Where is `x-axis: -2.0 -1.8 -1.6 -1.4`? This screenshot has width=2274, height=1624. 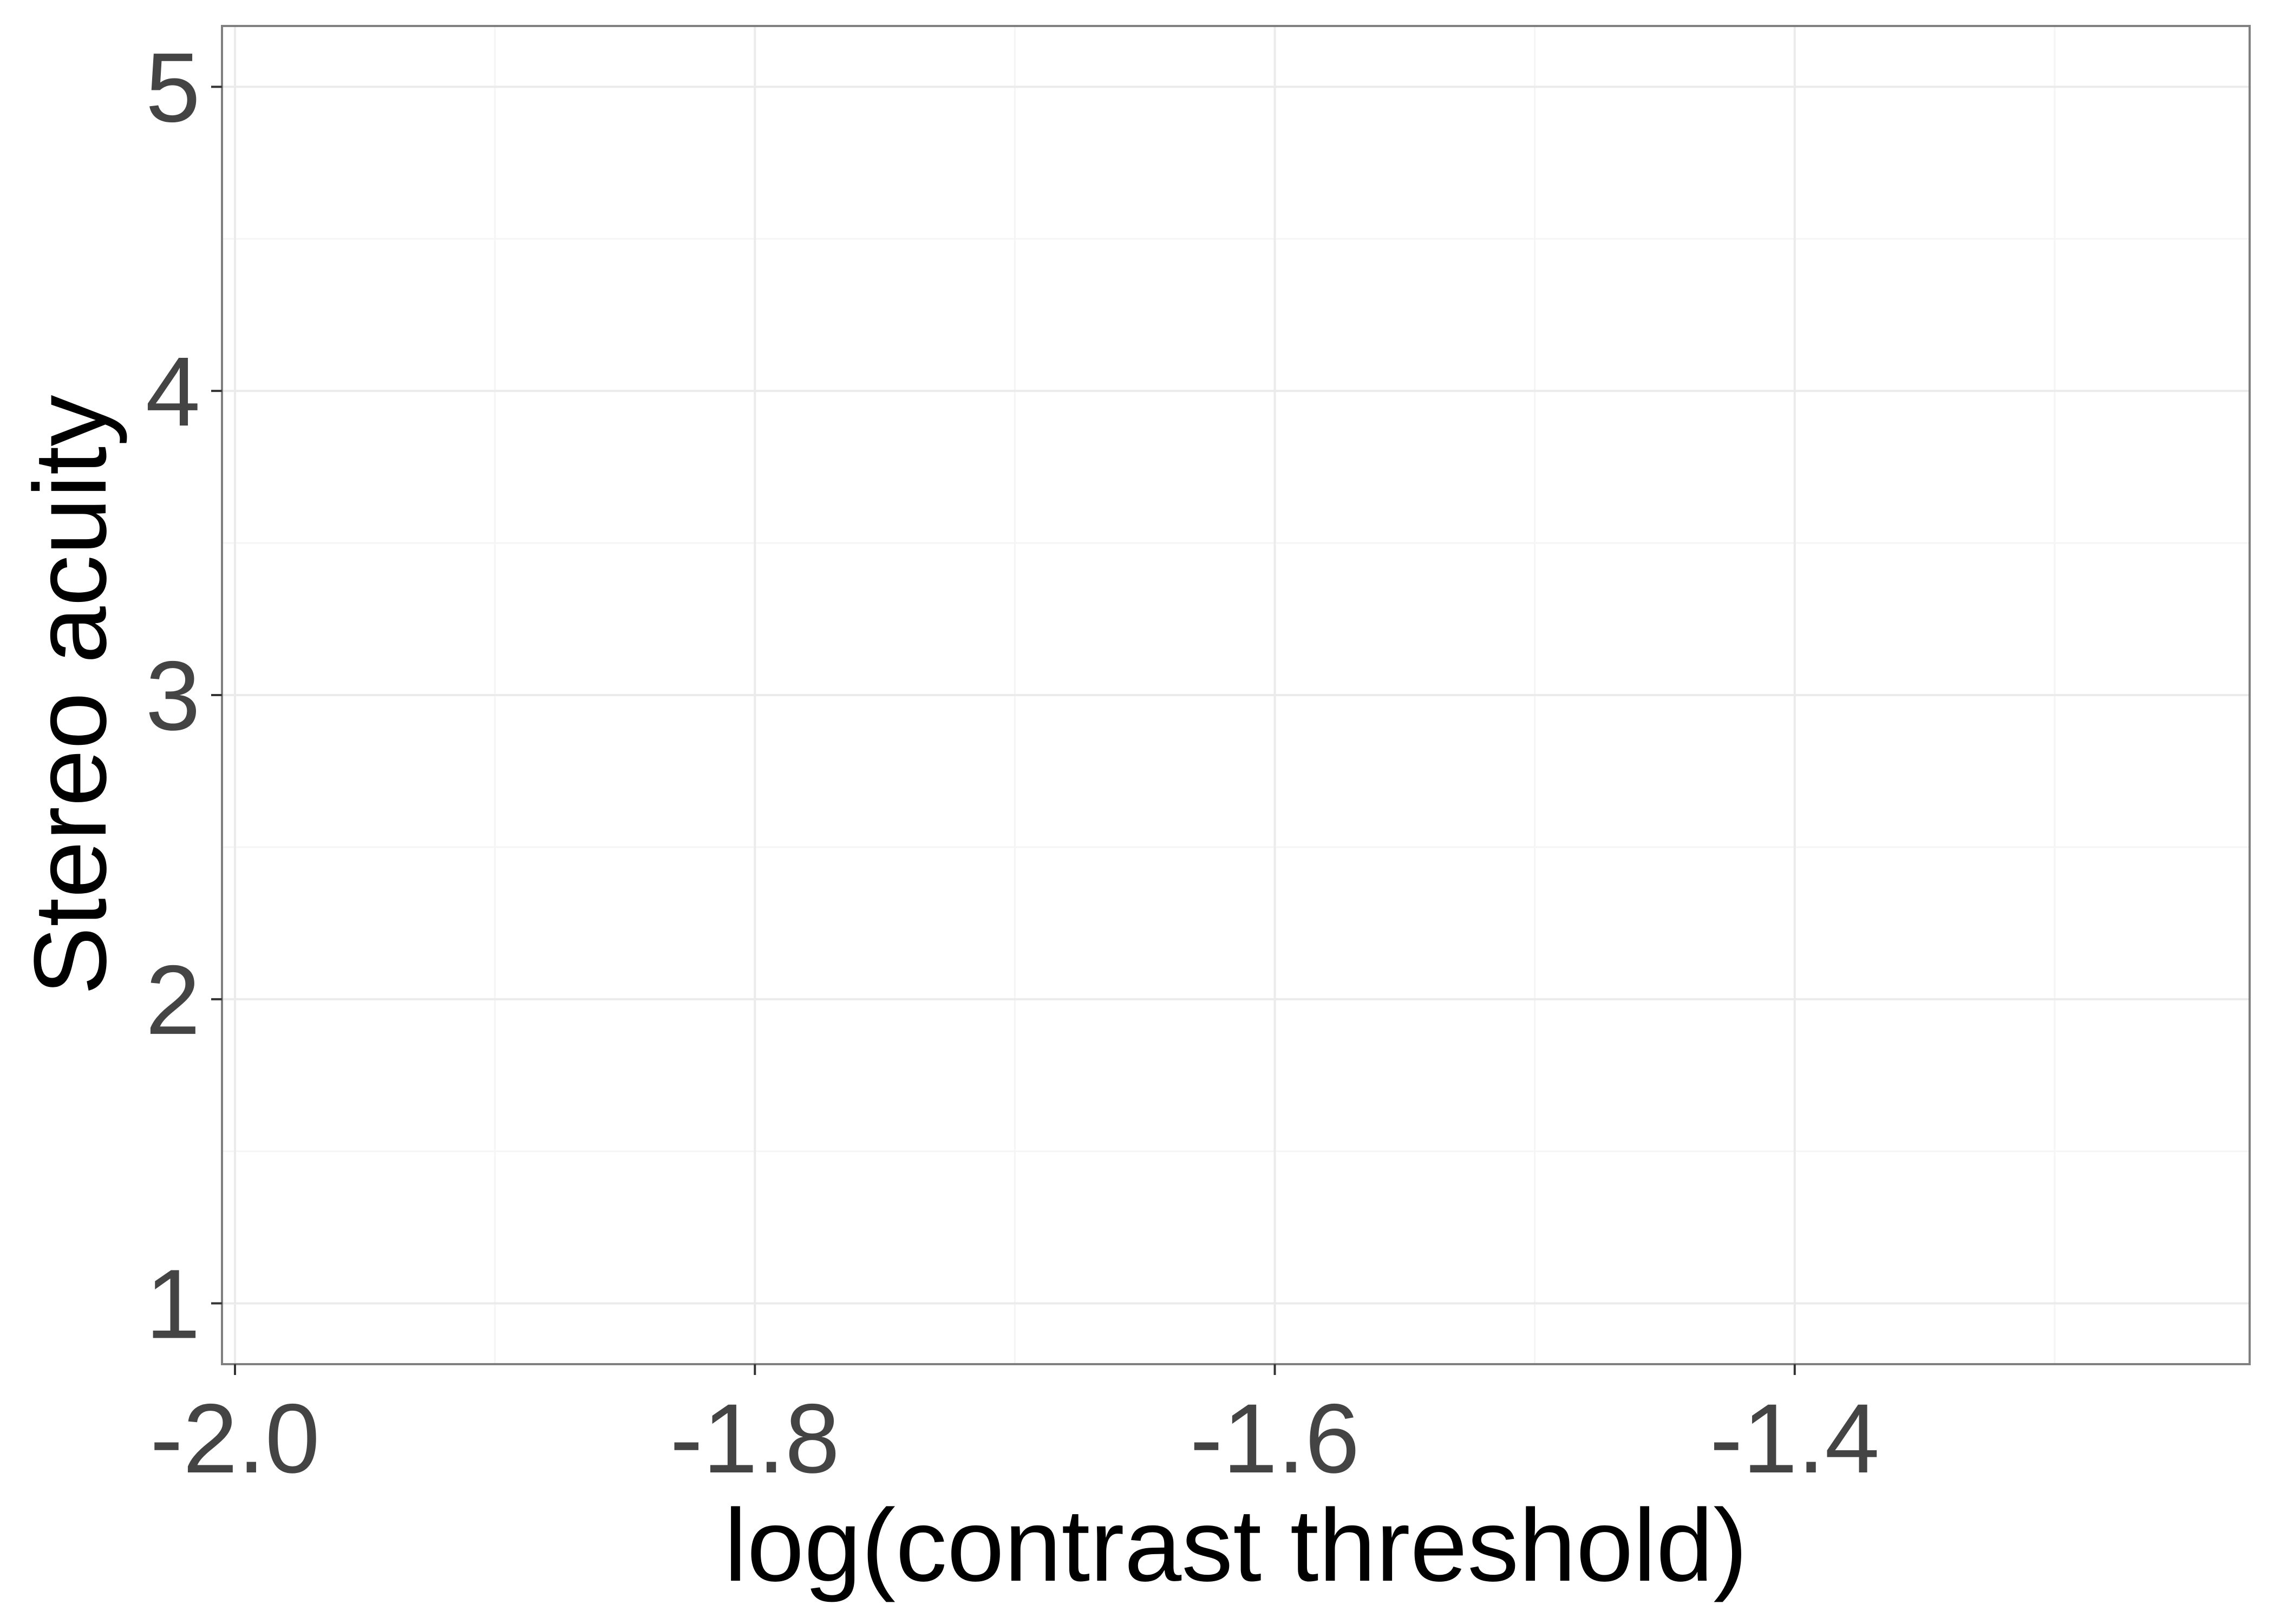 x-axis: -2.0 -1.8 -1.6 -1.4 is located at coordinates (1015, 1429).